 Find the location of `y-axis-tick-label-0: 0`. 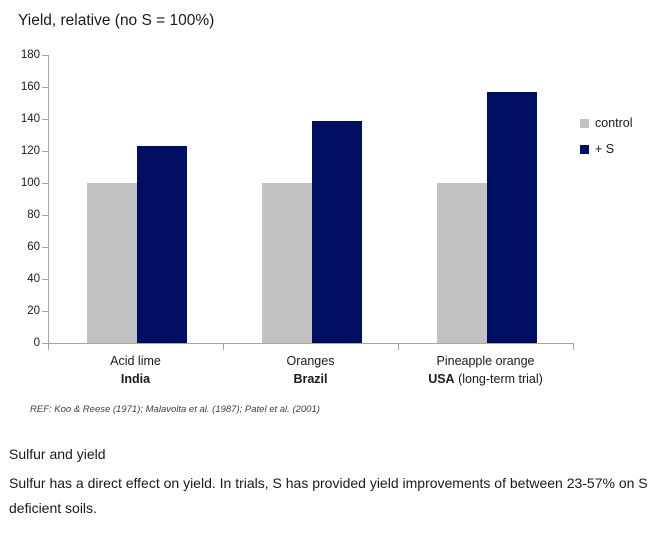

y-axis-tick-label-0: 0 is located at coordinates (36, 343).